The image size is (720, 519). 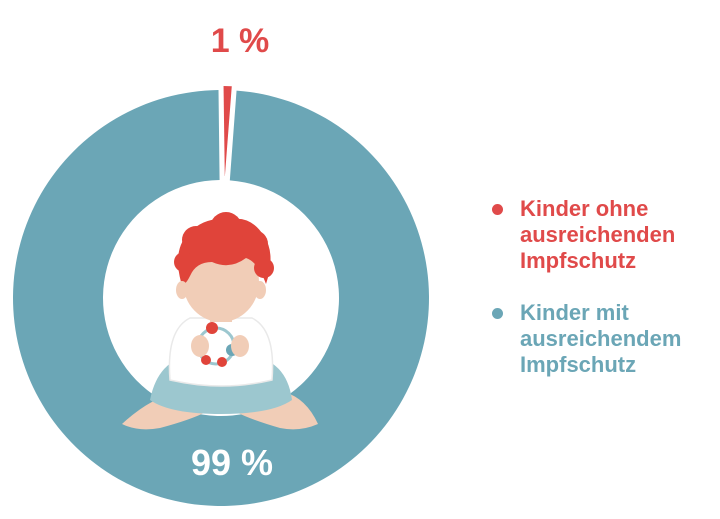 I want to click on slice-label-vaccinated: 99 %, so click(x=232, y=462).